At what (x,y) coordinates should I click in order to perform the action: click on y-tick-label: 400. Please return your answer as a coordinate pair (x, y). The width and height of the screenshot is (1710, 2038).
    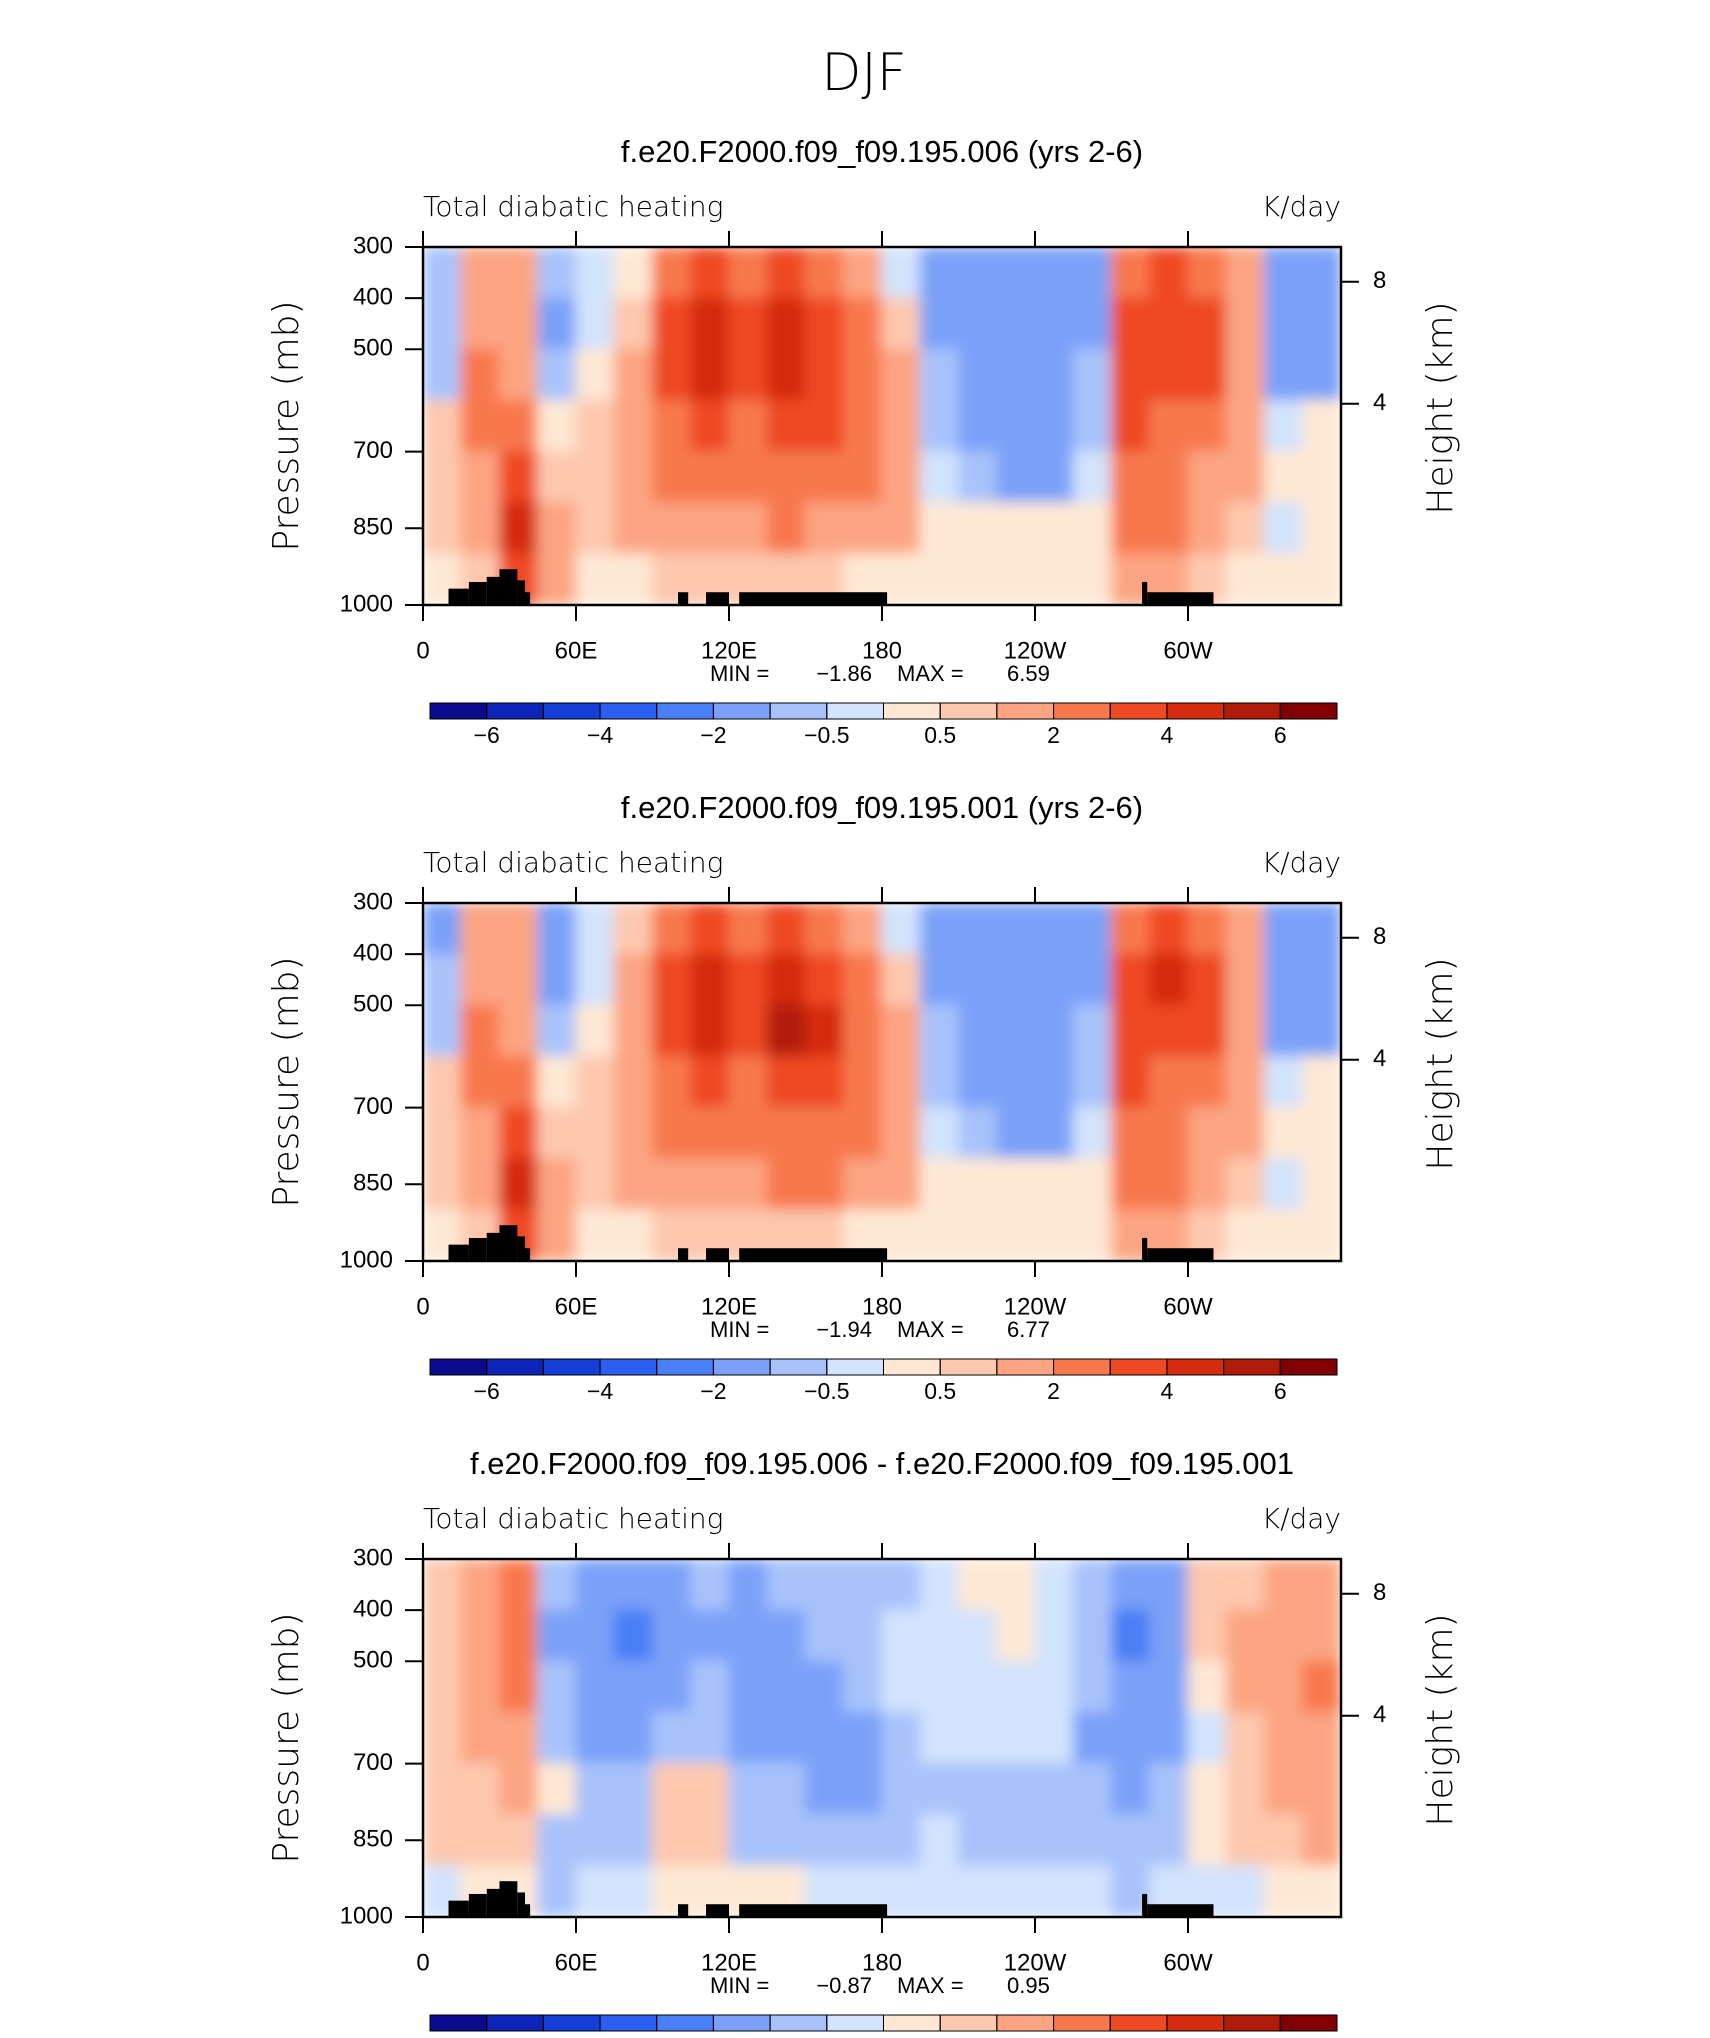
    Looking at the image, I should click on (373, 952).